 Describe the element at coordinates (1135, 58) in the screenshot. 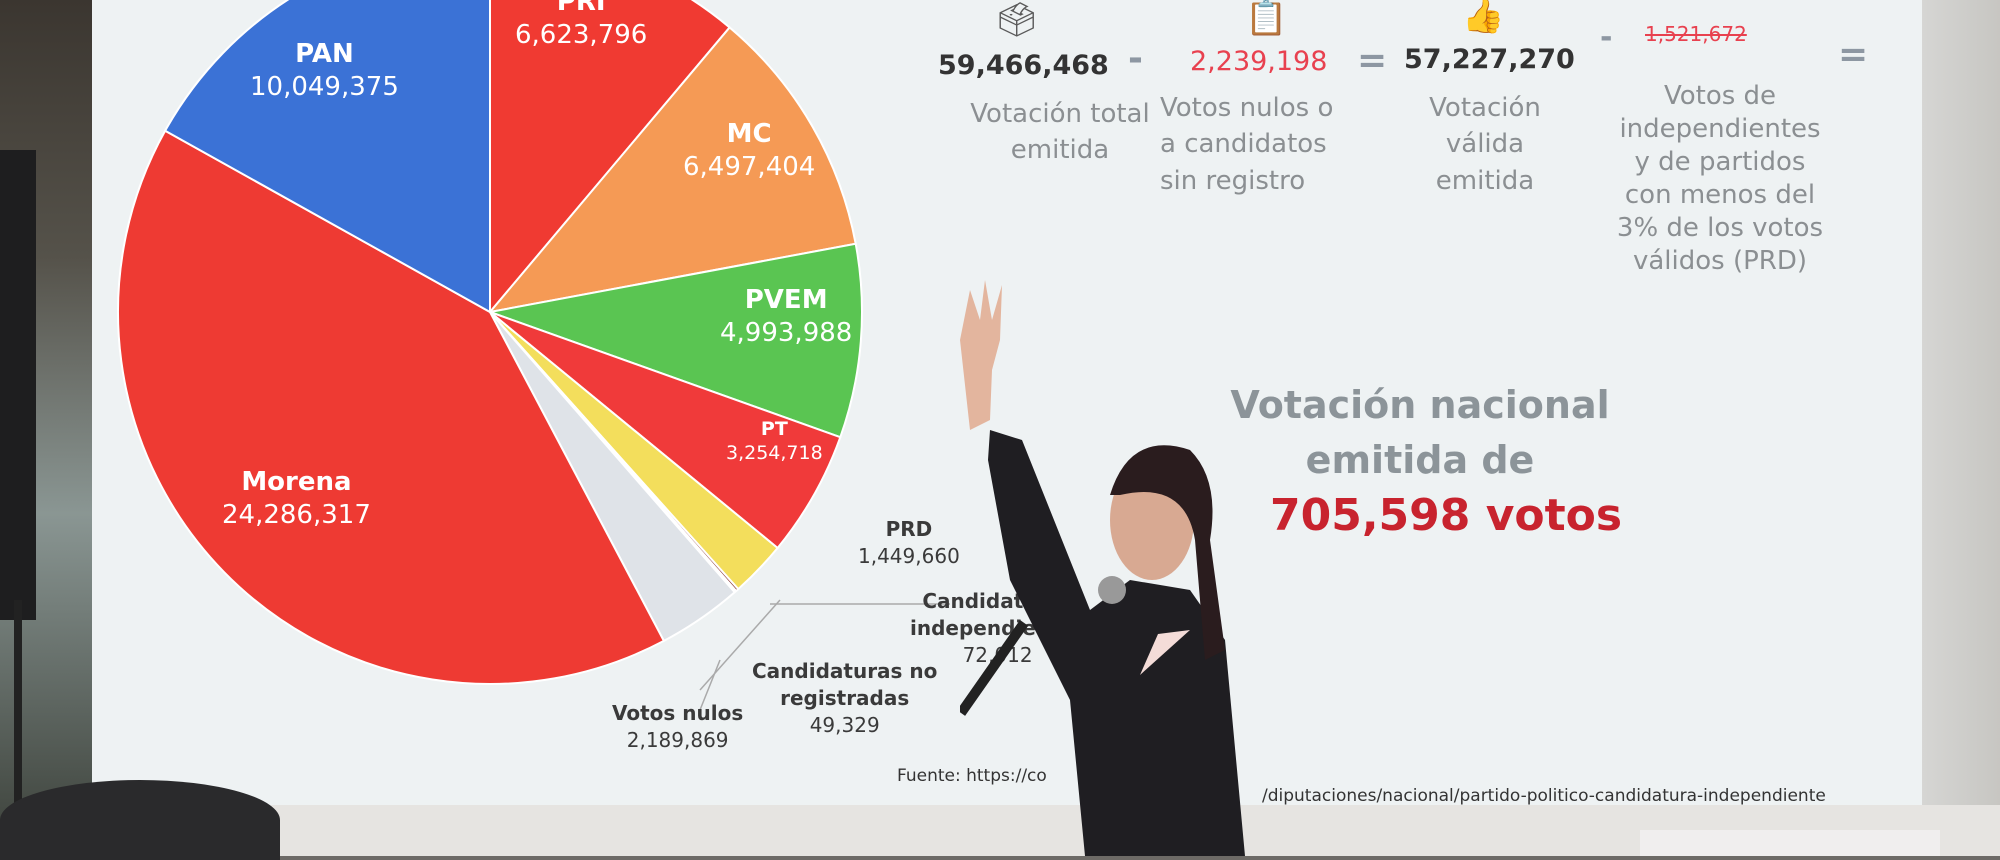

I see `minus-operator: -` at that location.